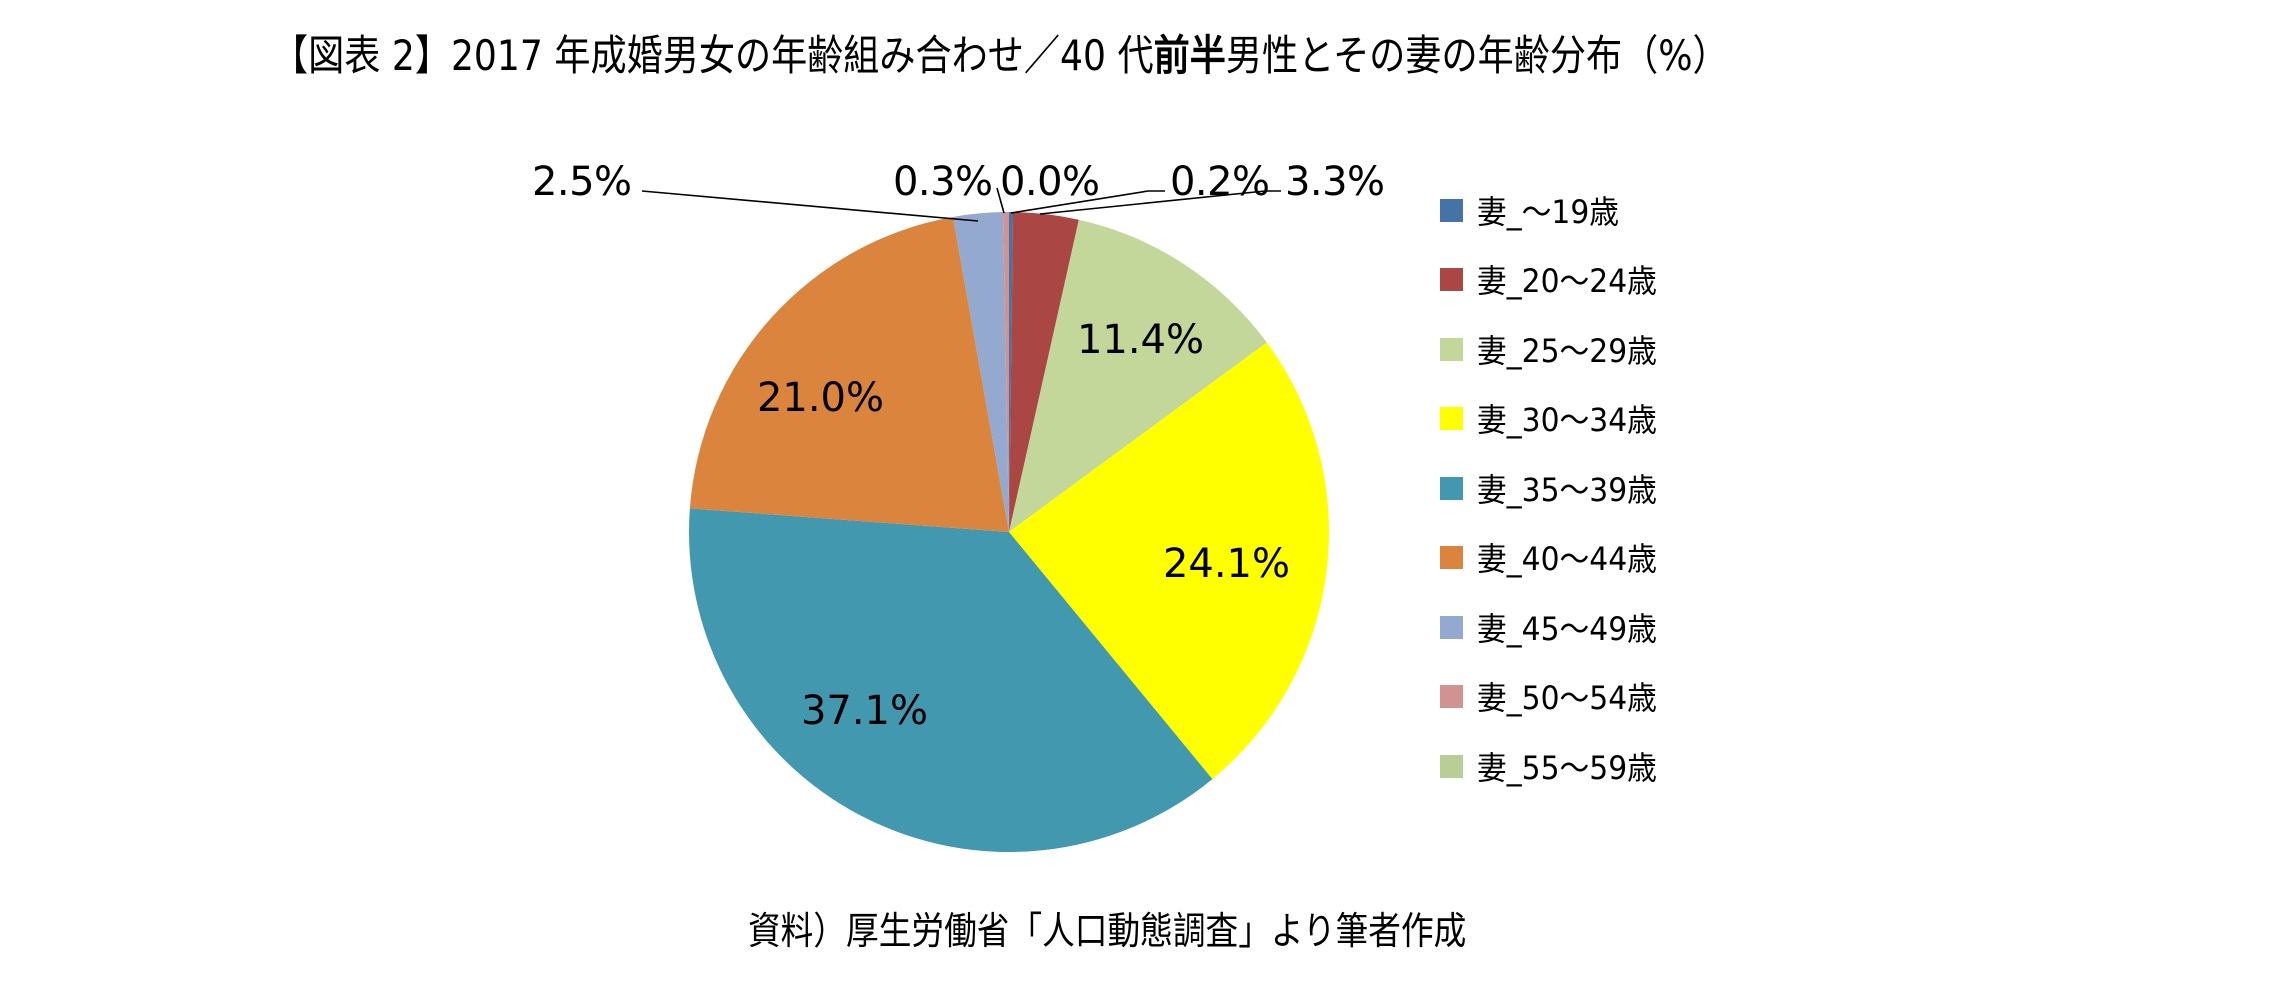  Describe the element at coordinates (1567, 629) in the screenshot. I see `legend-label: 妻_45～49歳` at that location.